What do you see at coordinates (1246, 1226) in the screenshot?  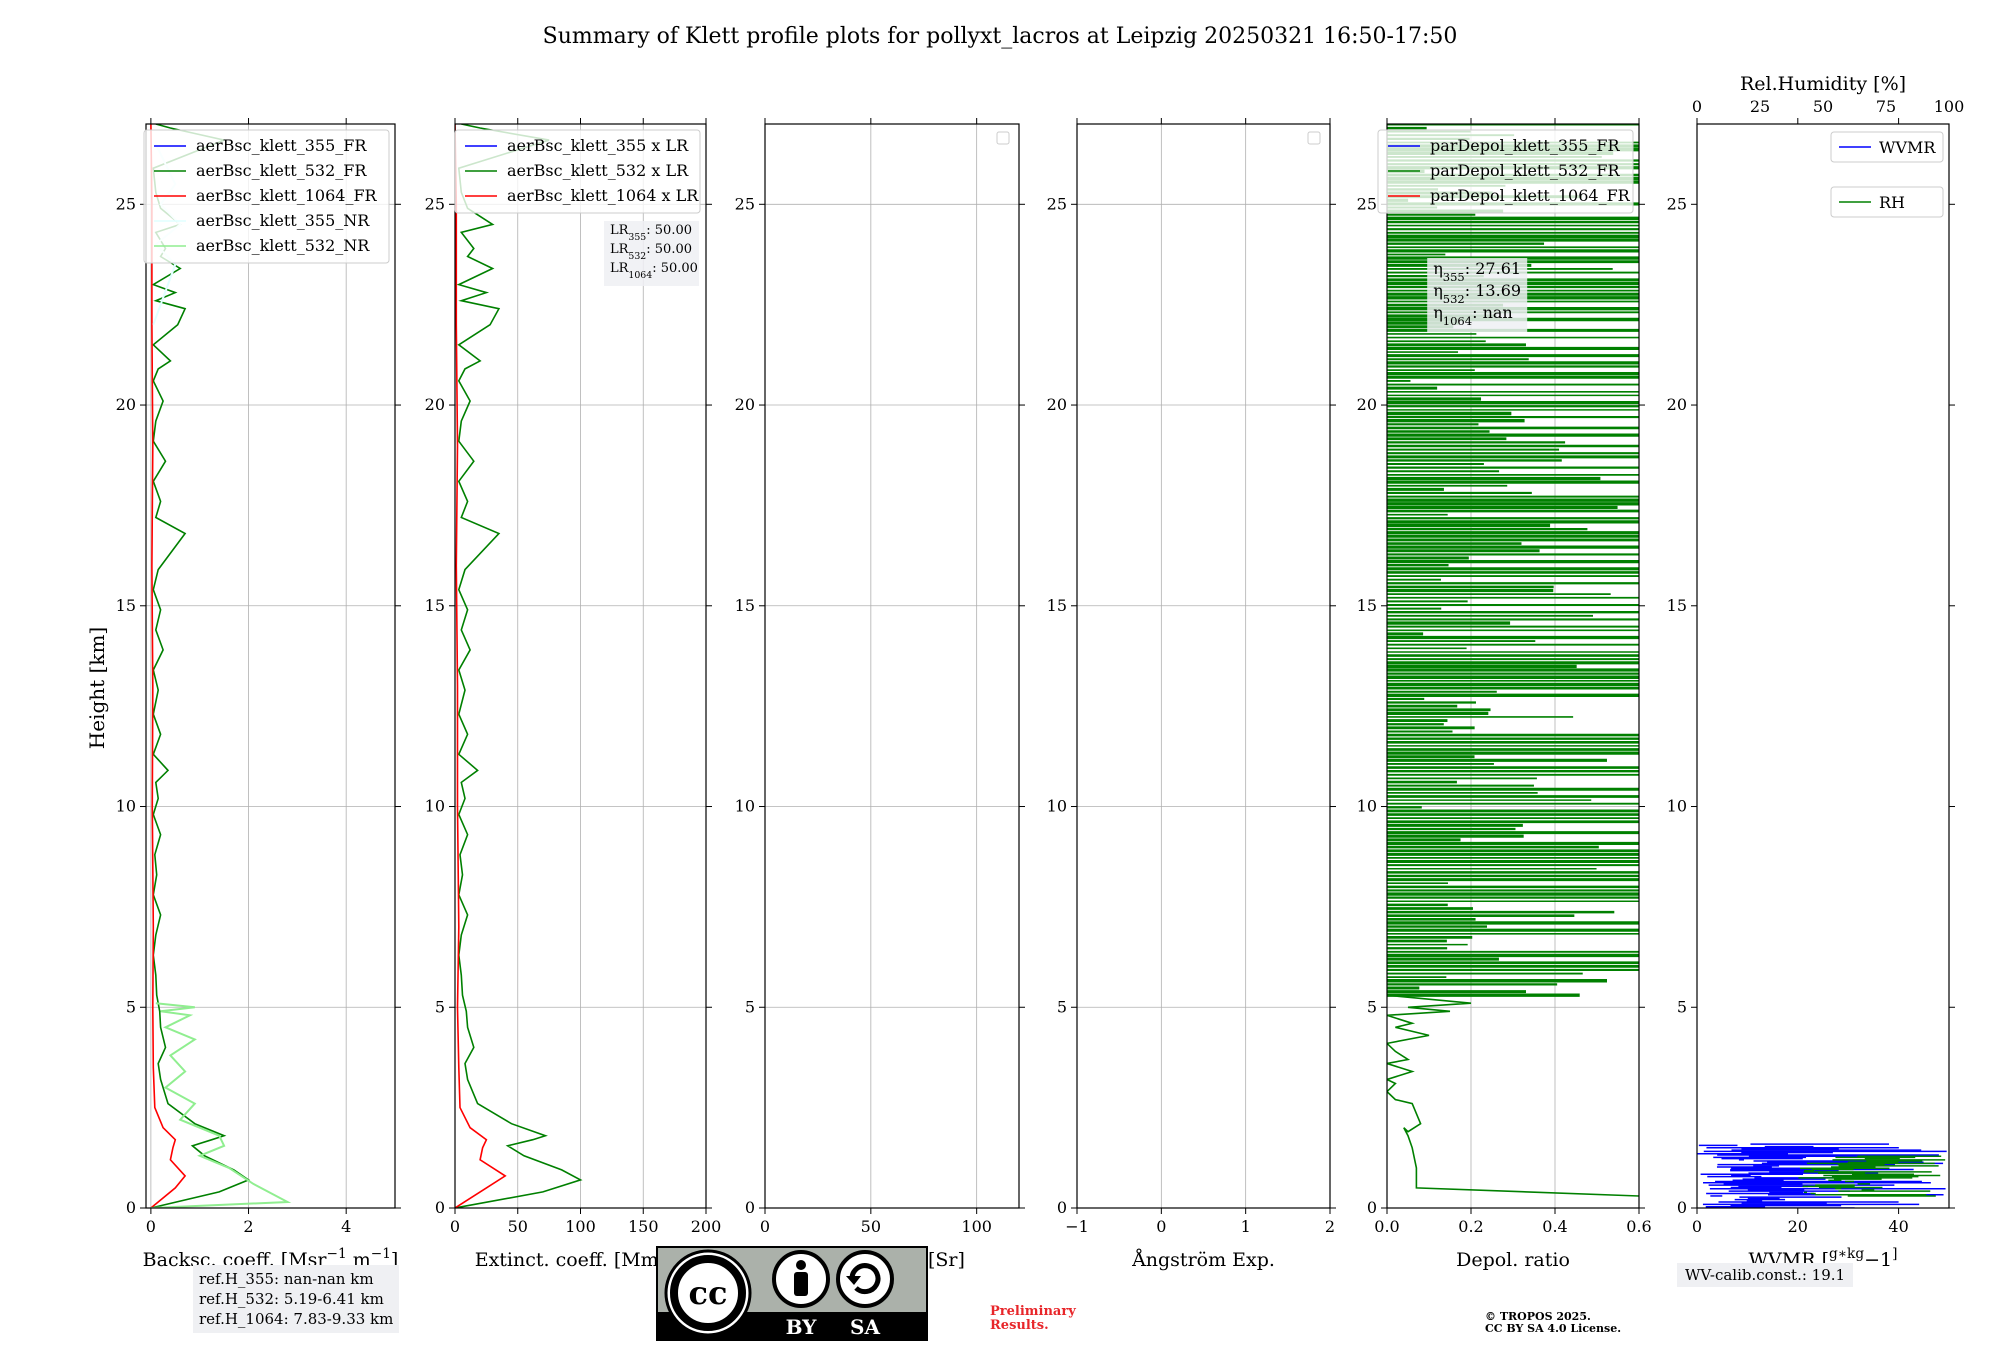 I see `x-tick-label: 1` at bounding box center [1246, 1226].